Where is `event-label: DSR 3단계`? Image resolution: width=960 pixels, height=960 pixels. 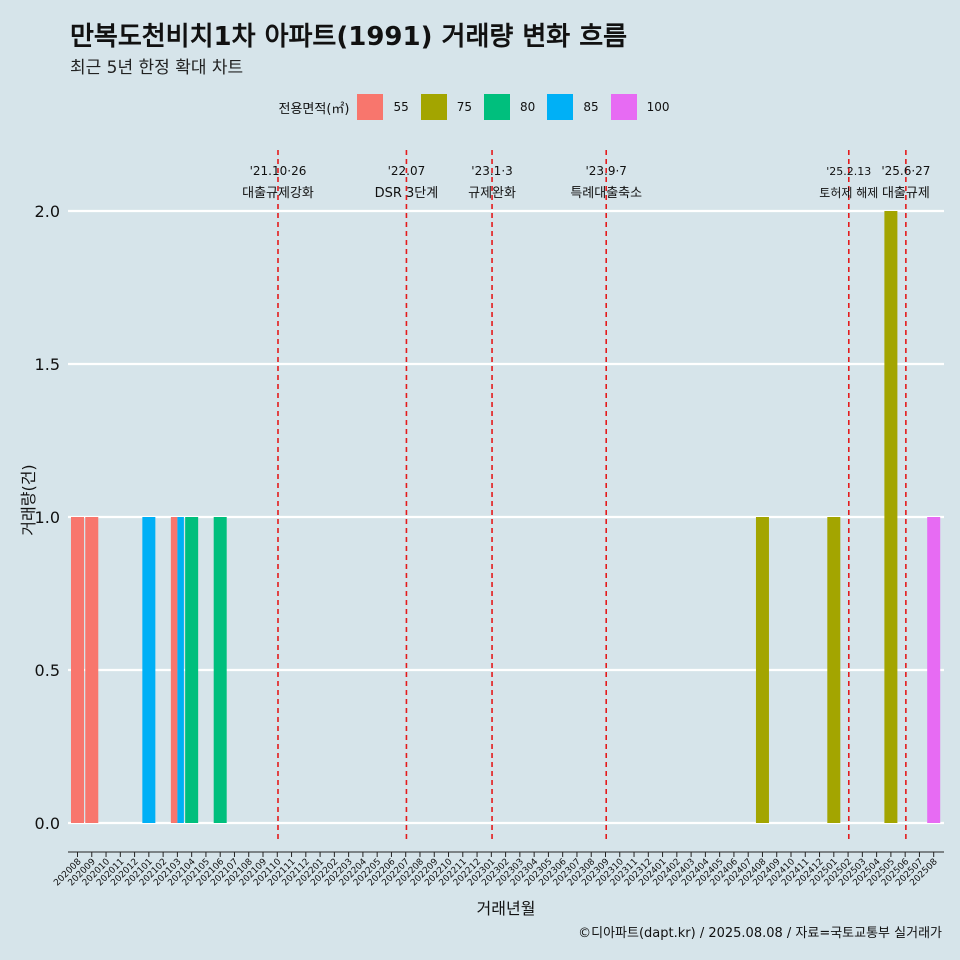 event-label: DSR 3단계 is located at coordinates (407, 193).